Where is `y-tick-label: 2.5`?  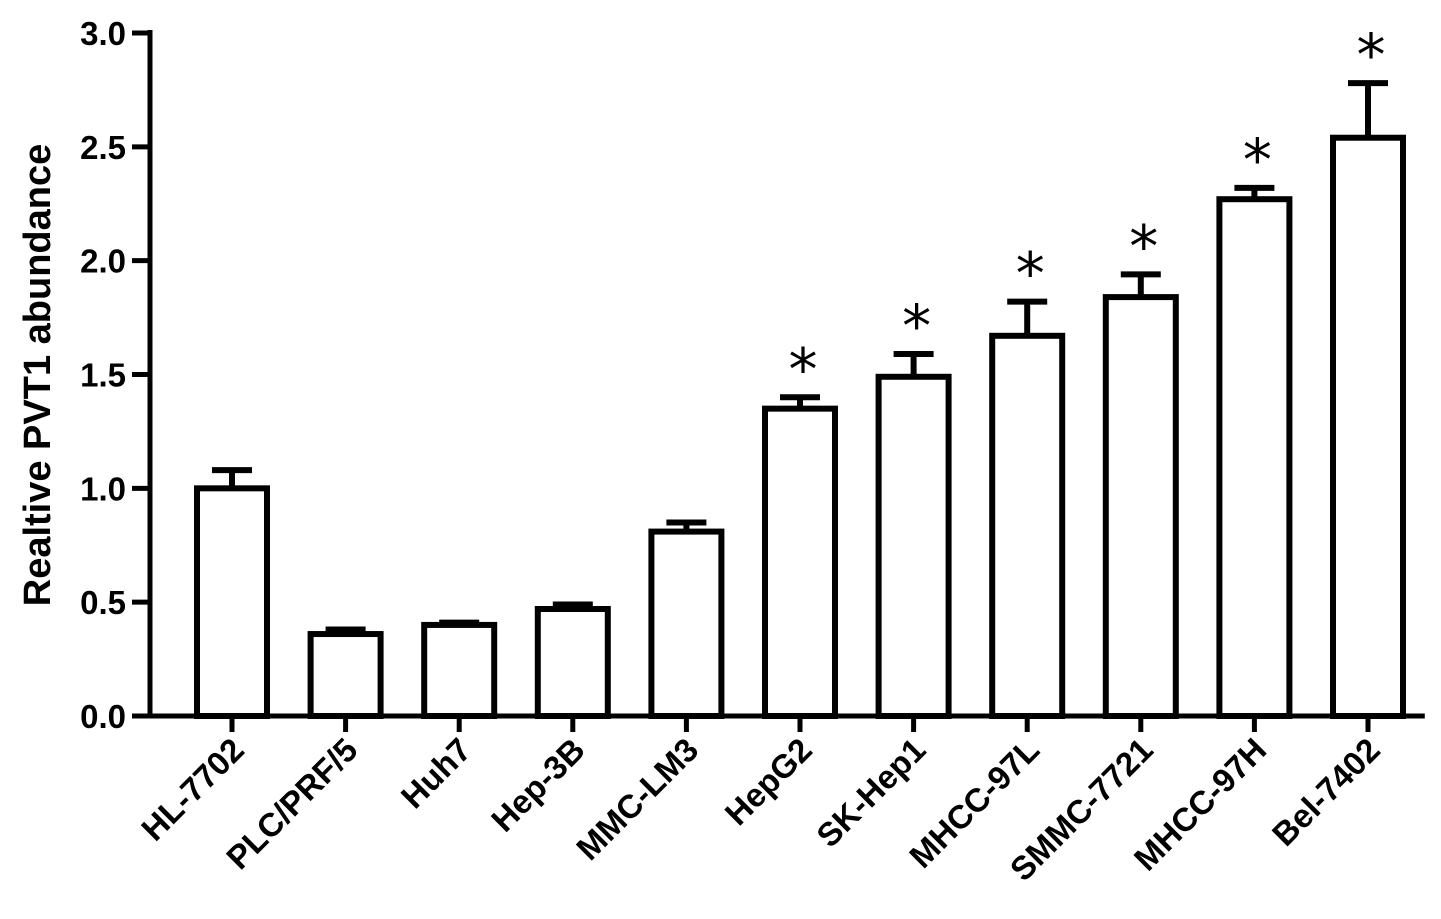
y-tick-label: 2.5 is located at coordinates (103, 147).